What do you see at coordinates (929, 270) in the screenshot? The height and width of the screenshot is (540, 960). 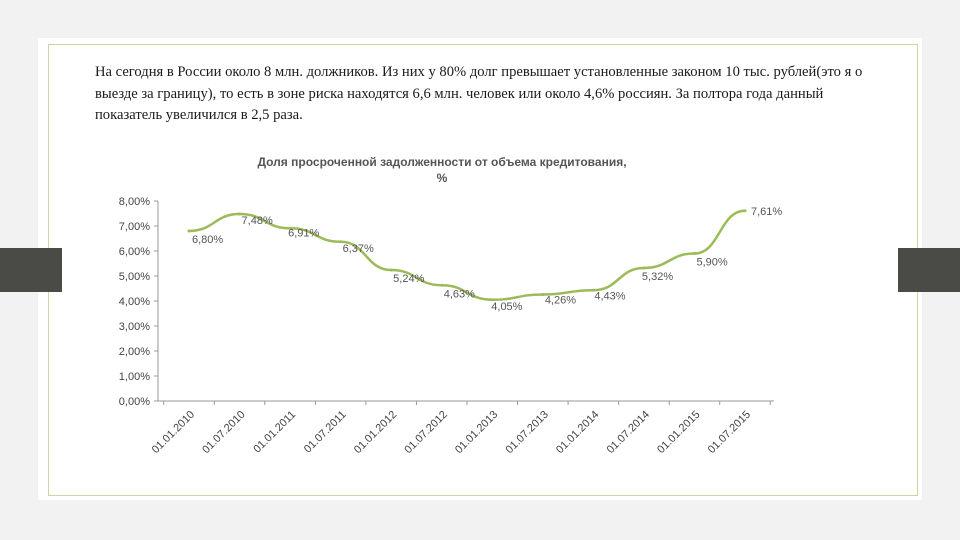 I see `right-decoration-bar` at bounding box center [929, 270].